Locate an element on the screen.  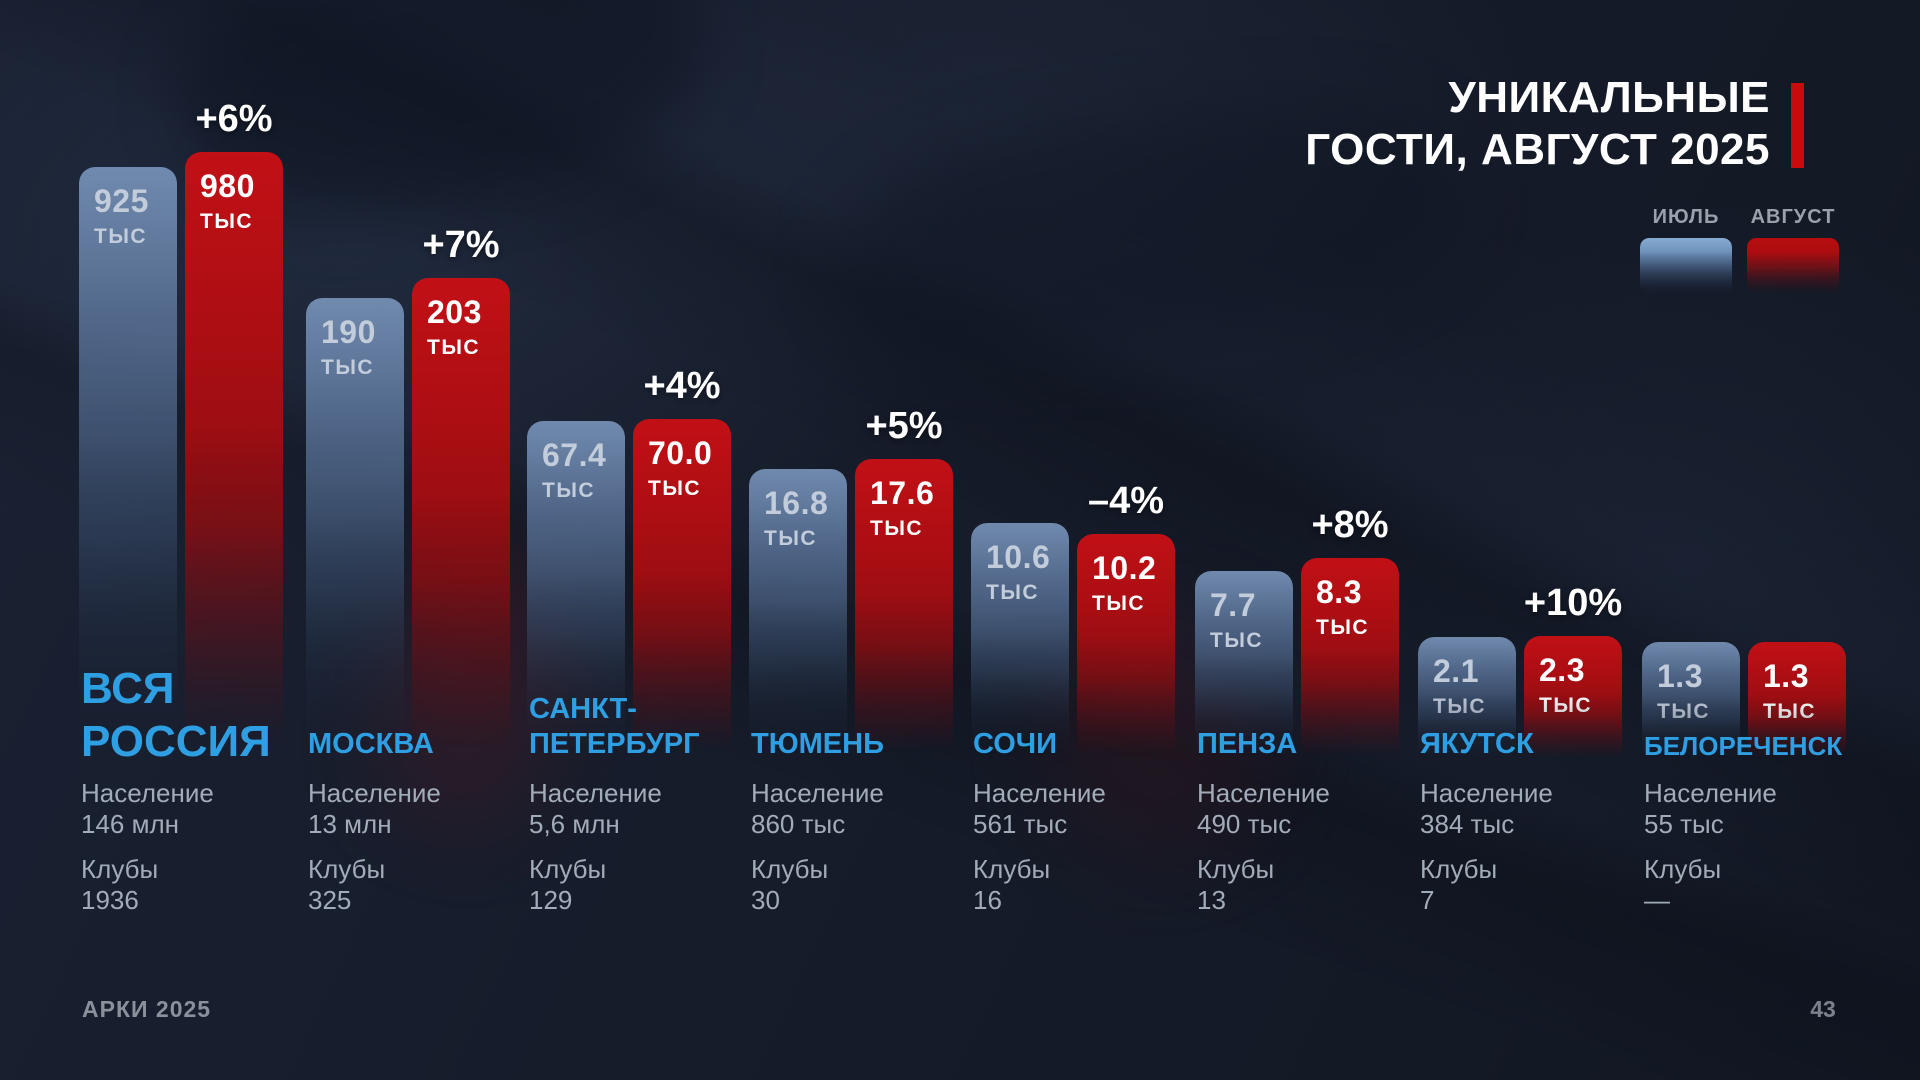
legend-label-august: АВГУСТ is located at coordinates (1793, 217).